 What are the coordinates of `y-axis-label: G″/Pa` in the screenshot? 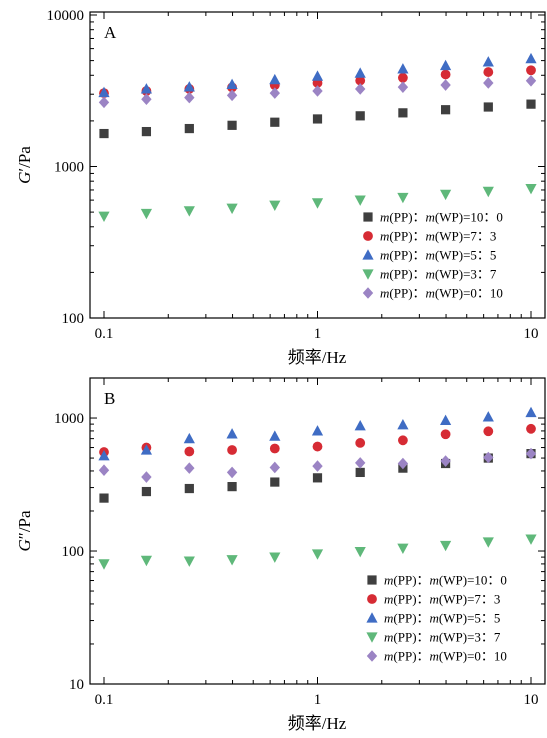 It's located at (24, 531).